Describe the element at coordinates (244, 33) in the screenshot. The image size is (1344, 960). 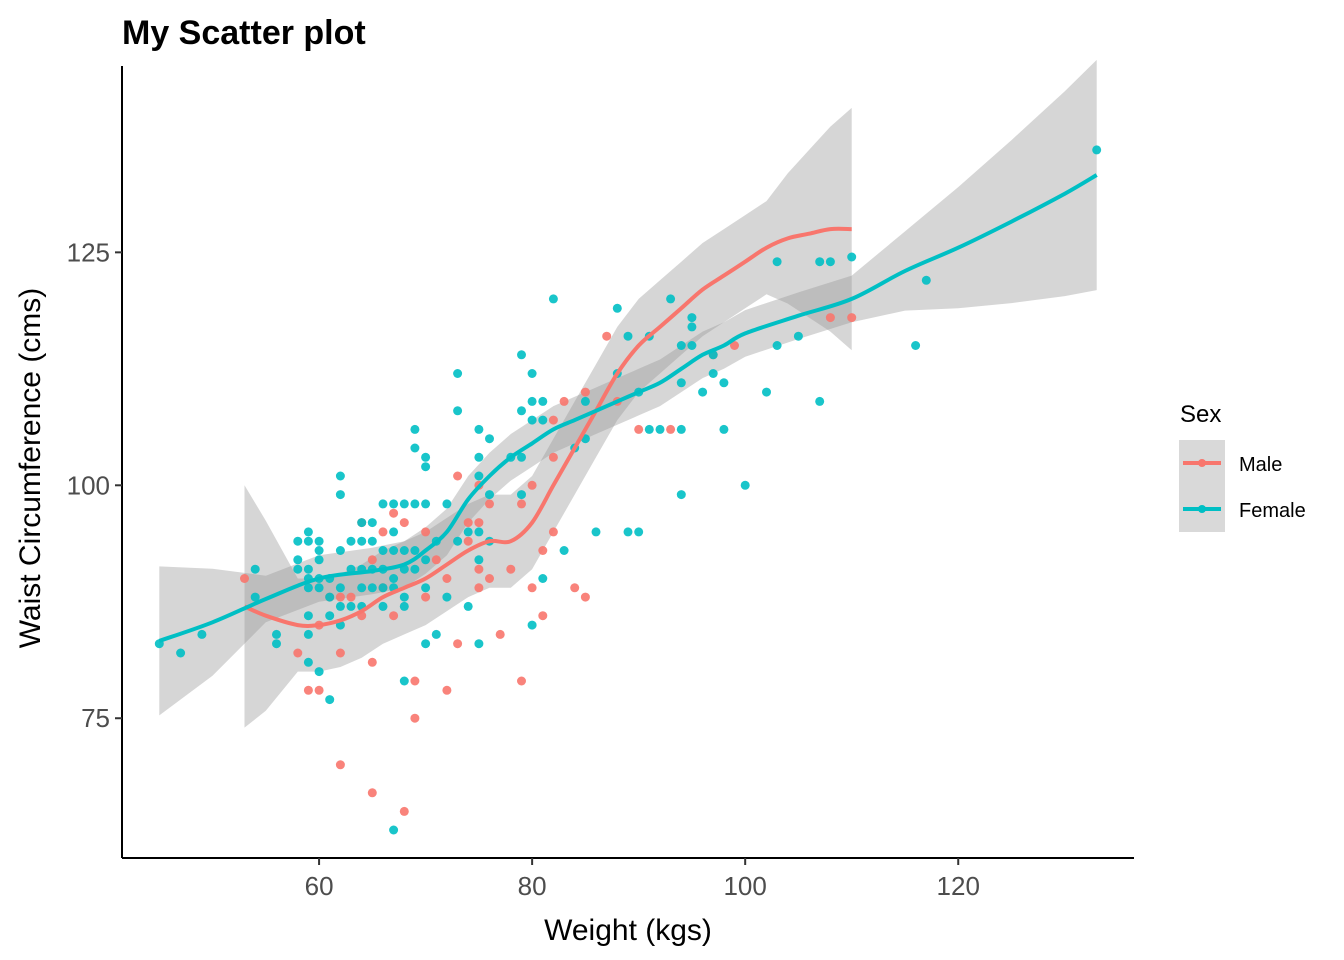
I see `chart-title: My Scatter plot` at that location.